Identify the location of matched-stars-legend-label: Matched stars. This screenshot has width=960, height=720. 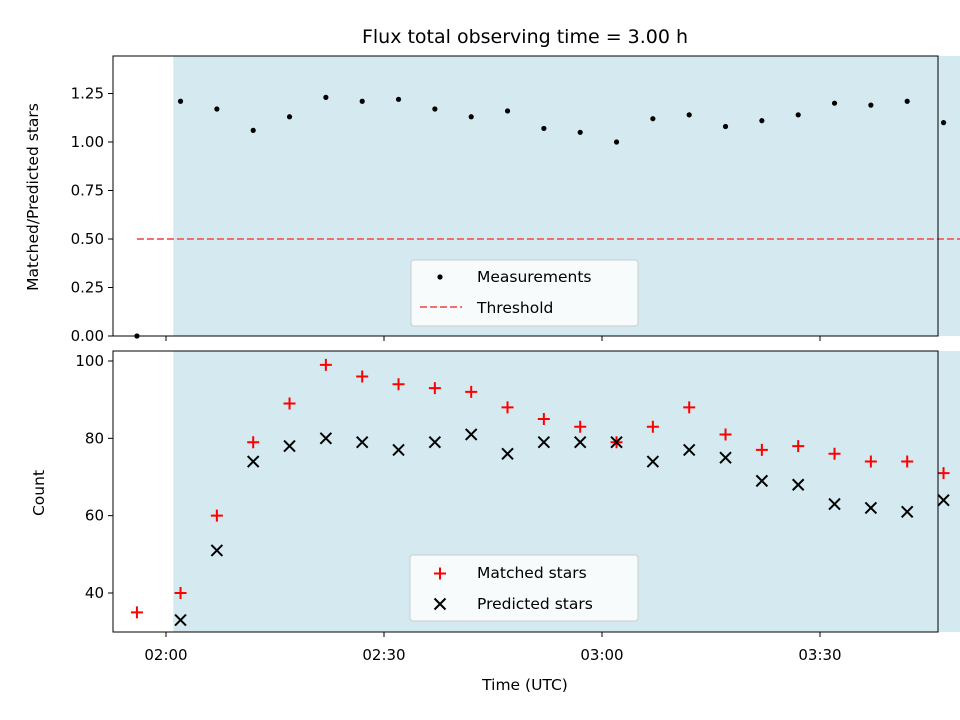
(532, 573).